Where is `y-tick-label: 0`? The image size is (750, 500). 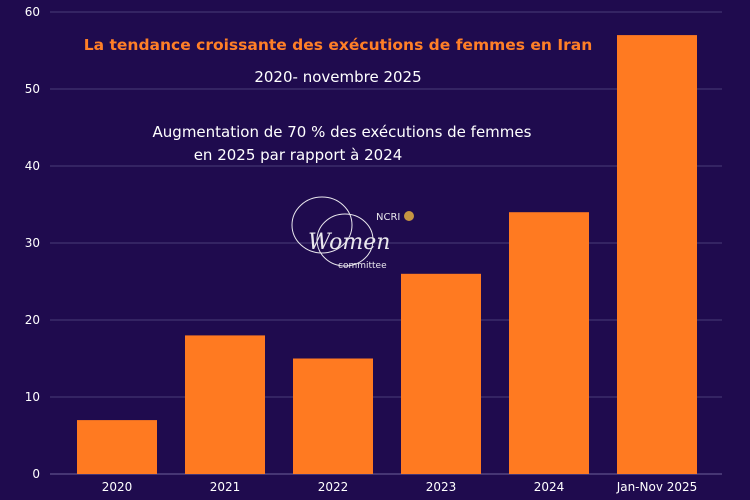
y-tick-label: 0 is located at coordinates (36, 474).